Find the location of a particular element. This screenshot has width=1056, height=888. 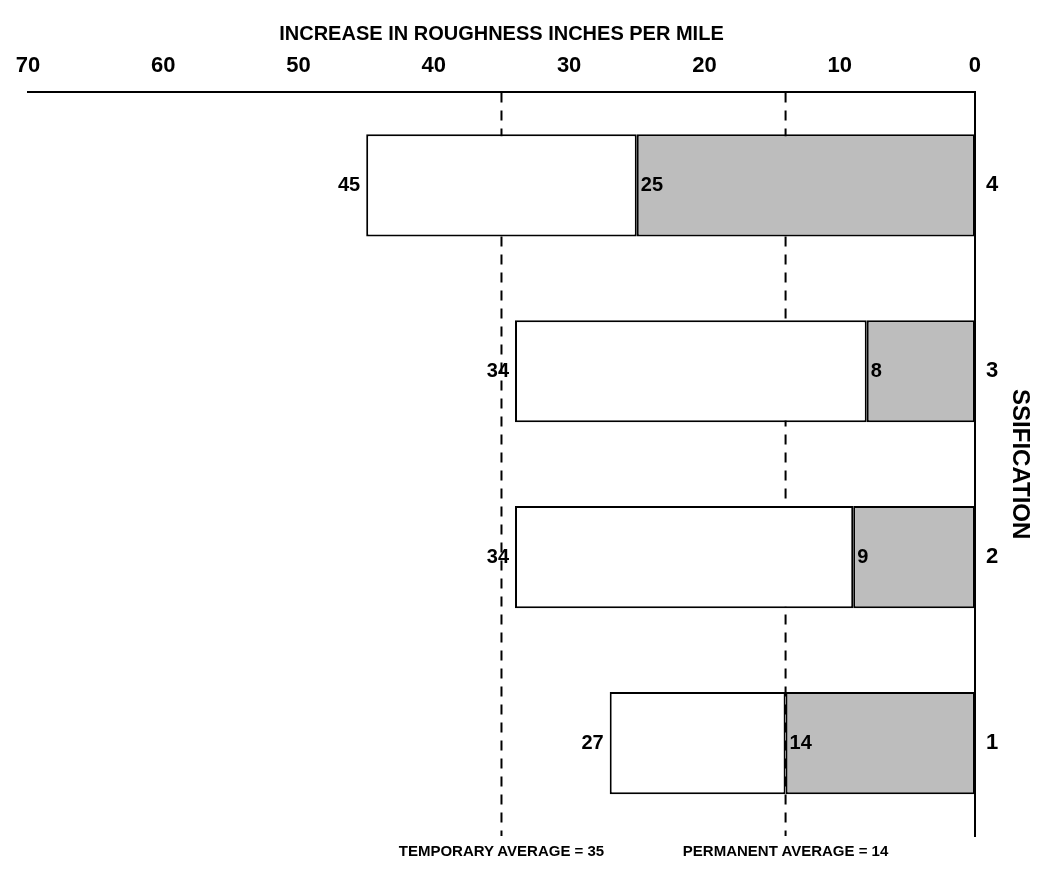

data-label: 14 is located at coordinates (801, 741).